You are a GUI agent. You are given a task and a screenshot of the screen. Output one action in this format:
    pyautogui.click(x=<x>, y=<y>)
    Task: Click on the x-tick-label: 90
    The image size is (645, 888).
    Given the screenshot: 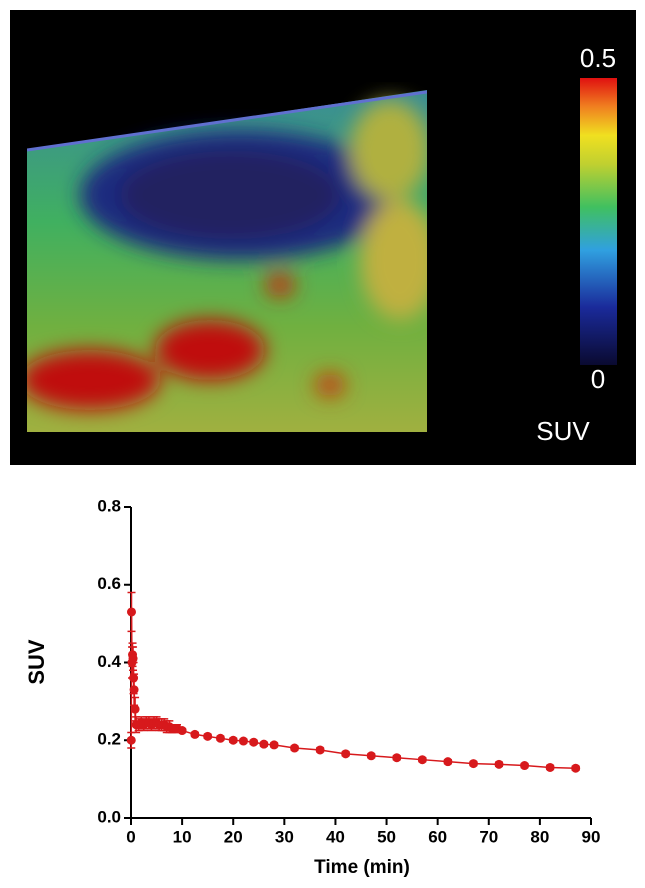 What is the action you would take?
    pyautogui.click(x=591, y=836)
    